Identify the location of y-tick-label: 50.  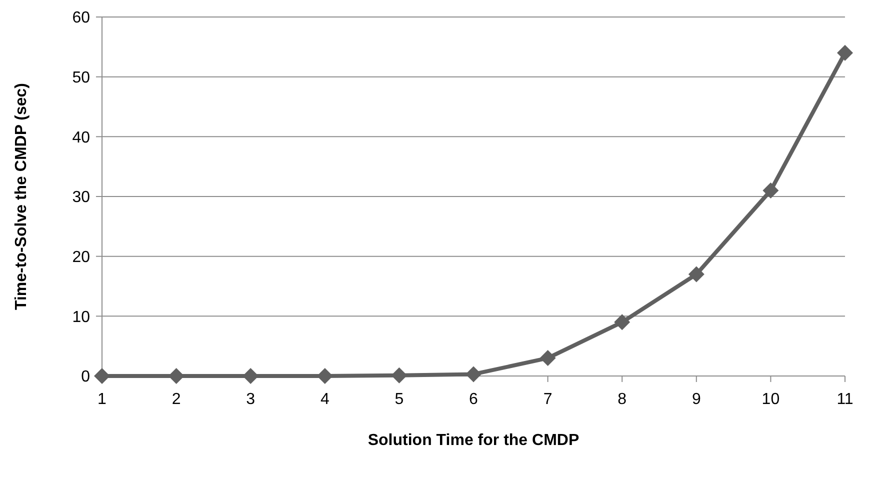
(81, 77).